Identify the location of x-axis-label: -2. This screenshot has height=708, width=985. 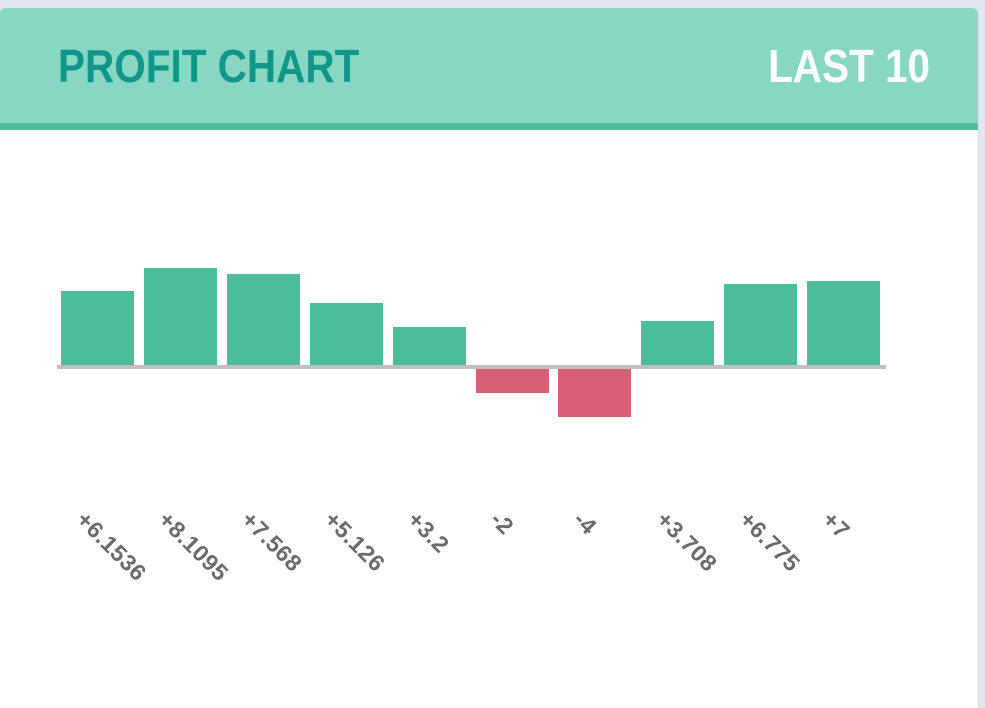
(502, 523).